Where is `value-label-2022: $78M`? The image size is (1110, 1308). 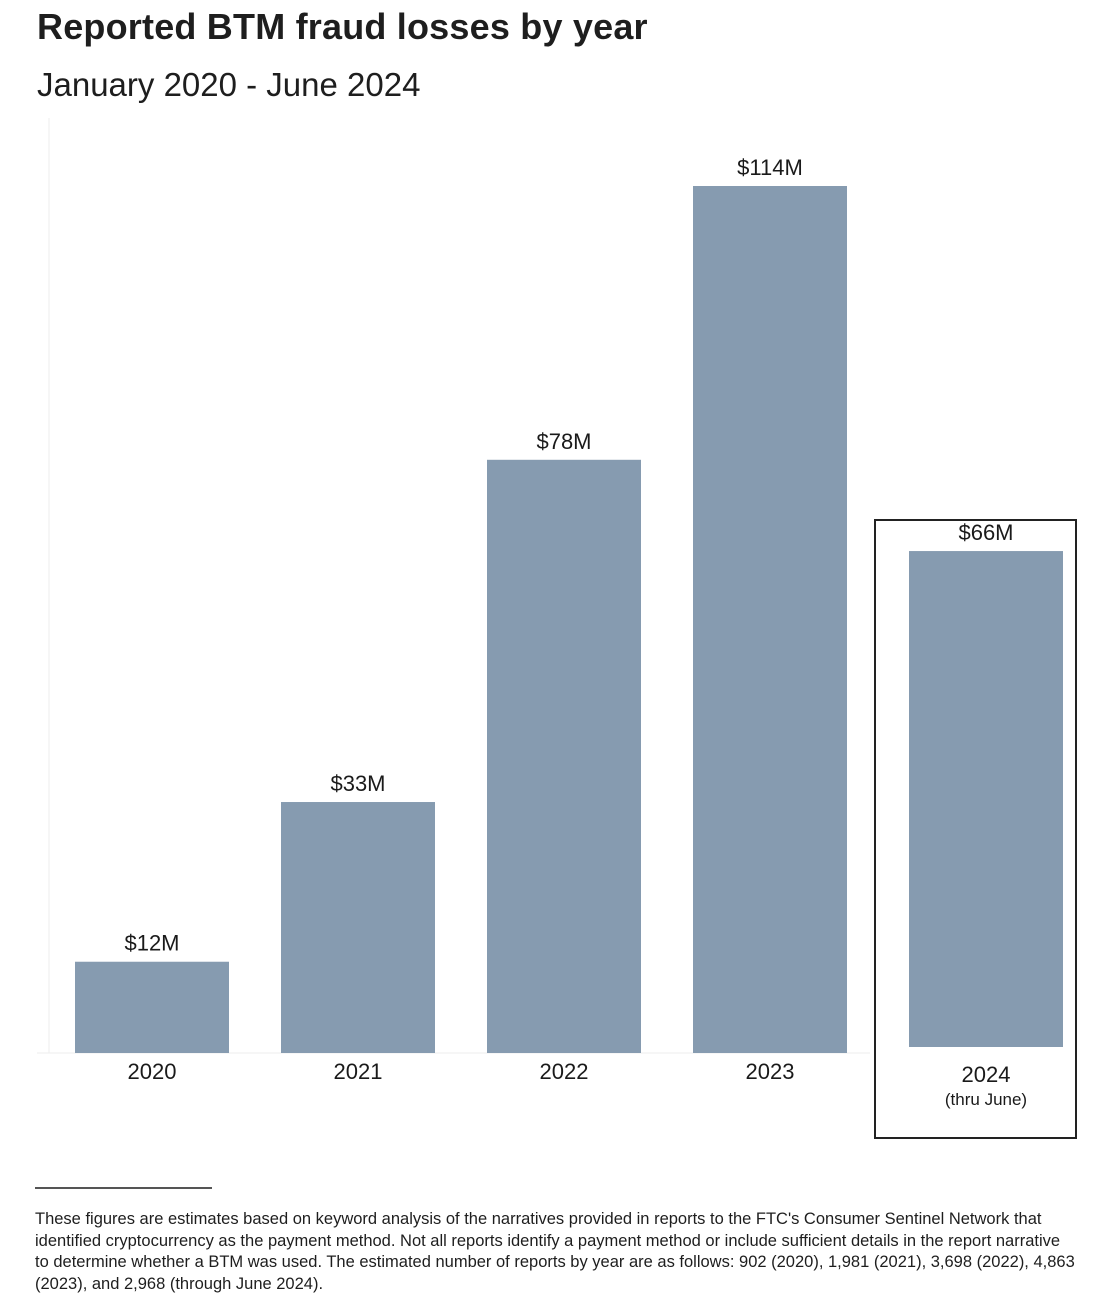 value-label-2022: $78M is located at coordinates (563, 441).